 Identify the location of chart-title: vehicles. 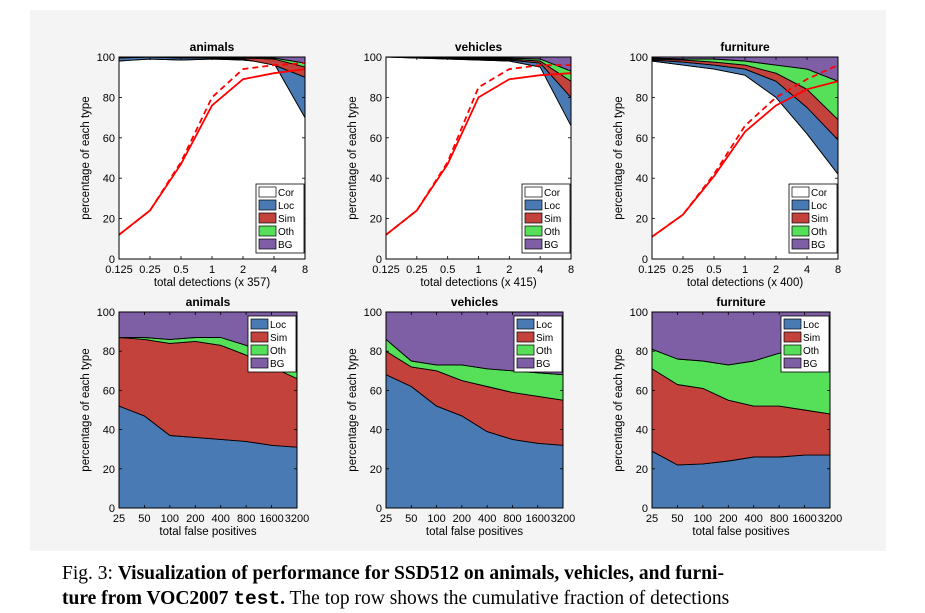
(475, 302).